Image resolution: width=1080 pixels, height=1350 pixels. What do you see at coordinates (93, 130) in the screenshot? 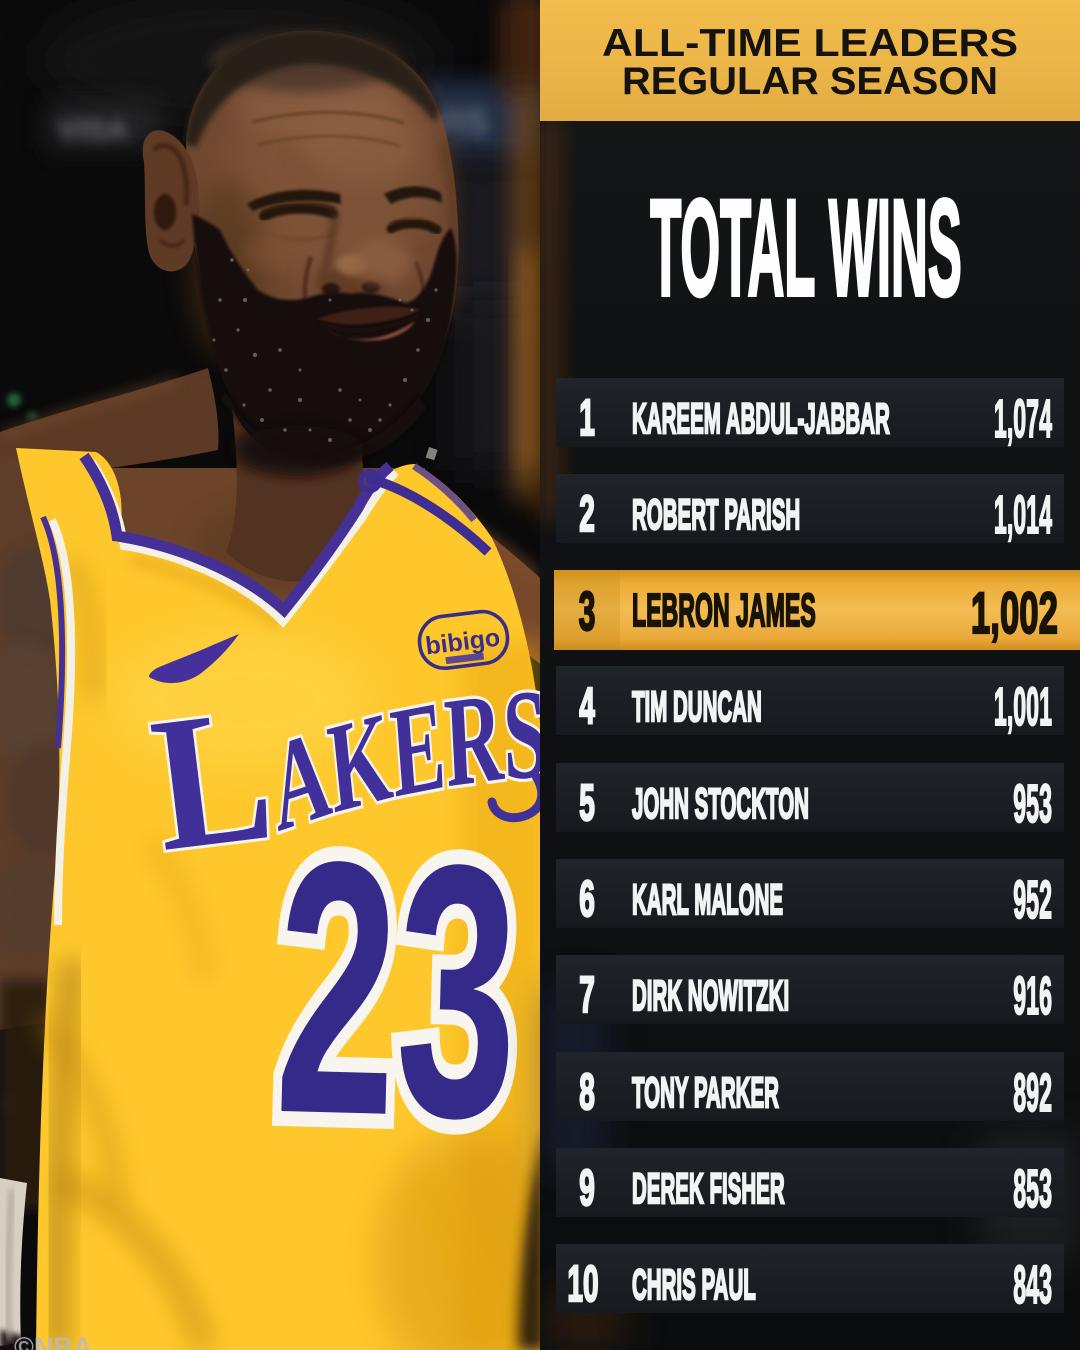
I see `svg-text: VISA` at bounding box center [93, 130].